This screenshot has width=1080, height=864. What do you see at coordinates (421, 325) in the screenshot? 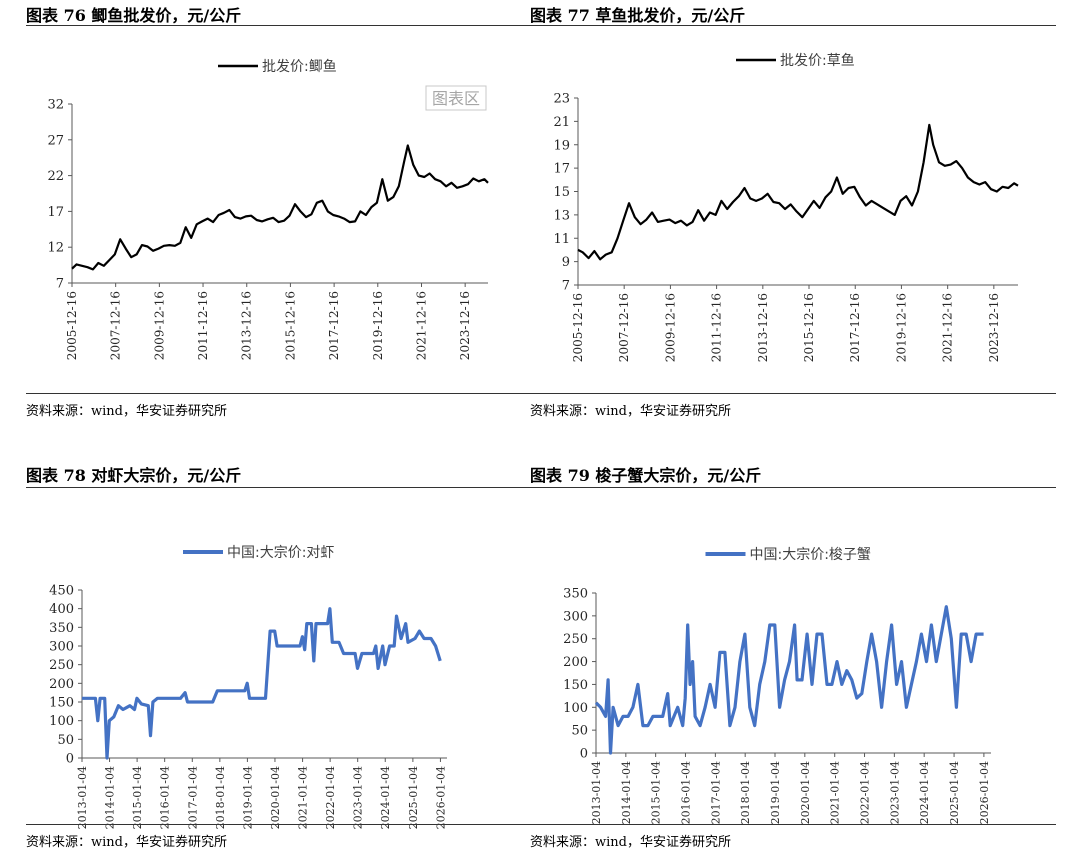
I see `x-tick-label: 2021-12-16` at bounding box center [421, 325].